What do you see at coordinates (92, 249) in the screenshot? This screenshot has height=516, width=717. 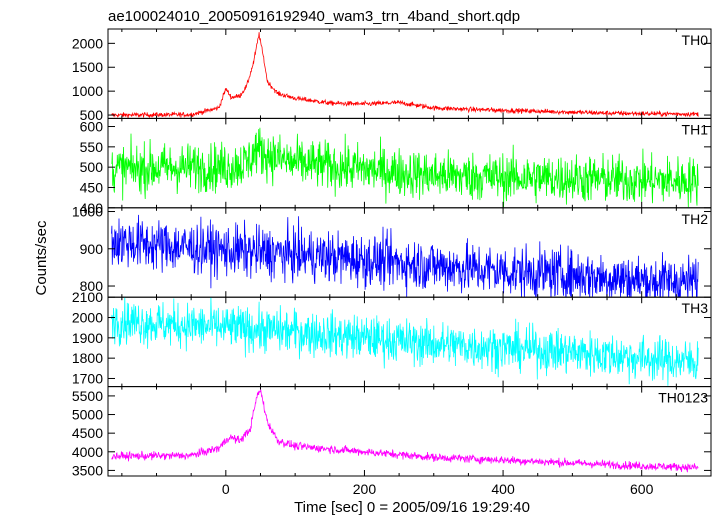 I see `y-tick-label: 900` at bounding box center [92, 249].